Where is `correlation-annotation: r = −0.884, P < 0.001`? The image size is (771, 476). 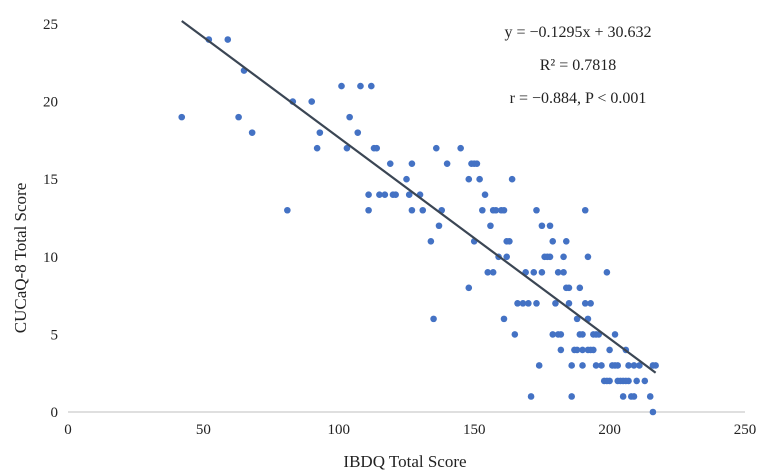 correlation-annotation: r = −0.884, P < 0.001 is located at coordinates (578, 98).